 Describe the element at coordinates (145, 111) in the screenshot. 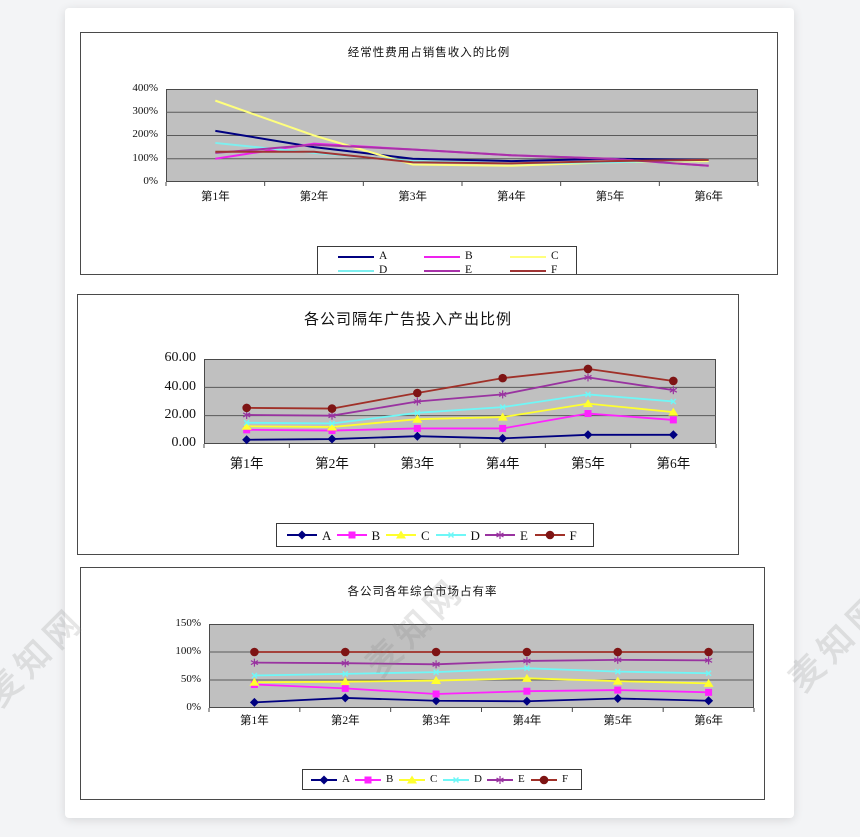

I see `y-axis-label: 300%` at that location.